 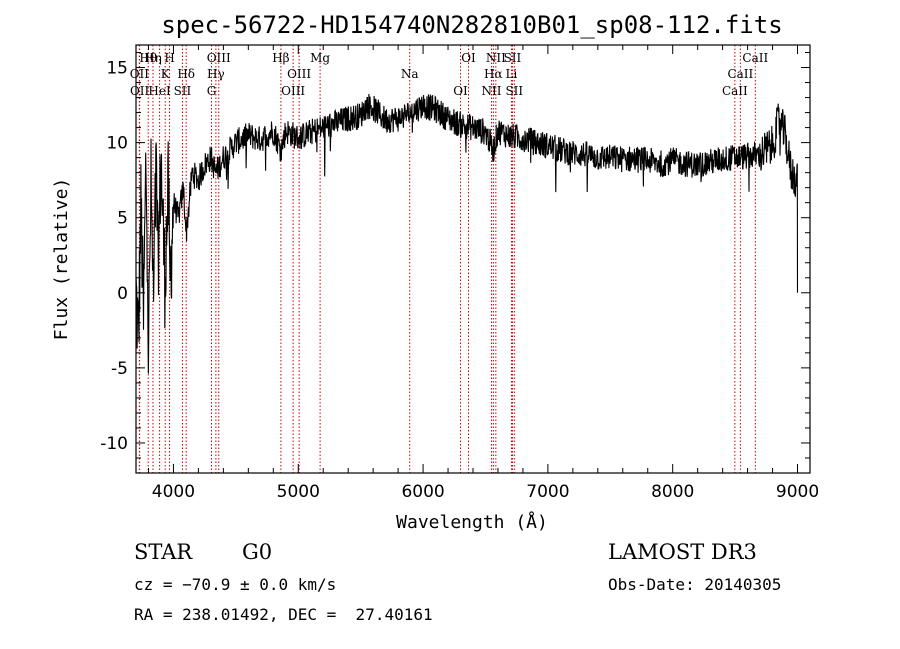 I want to click on x-tick-label: 9000, so click(x=797, y=492).